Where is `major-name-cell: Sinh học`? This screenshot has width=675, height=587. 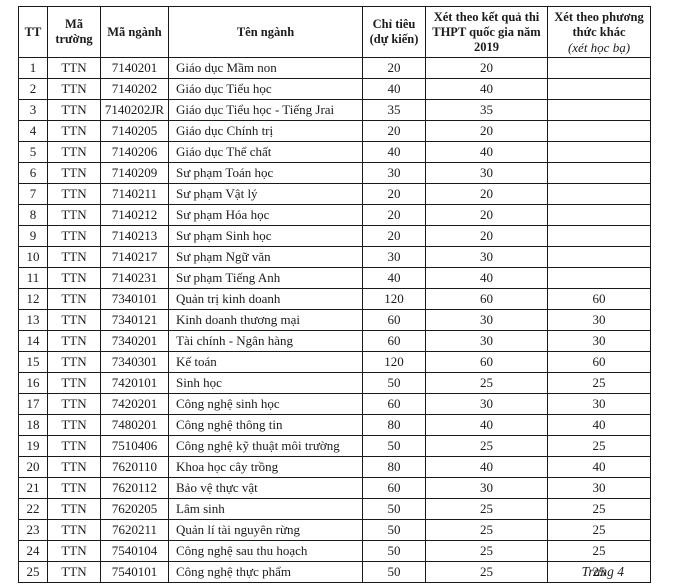 major-name-cell: Sinh học is located at coordinates (265, 383).